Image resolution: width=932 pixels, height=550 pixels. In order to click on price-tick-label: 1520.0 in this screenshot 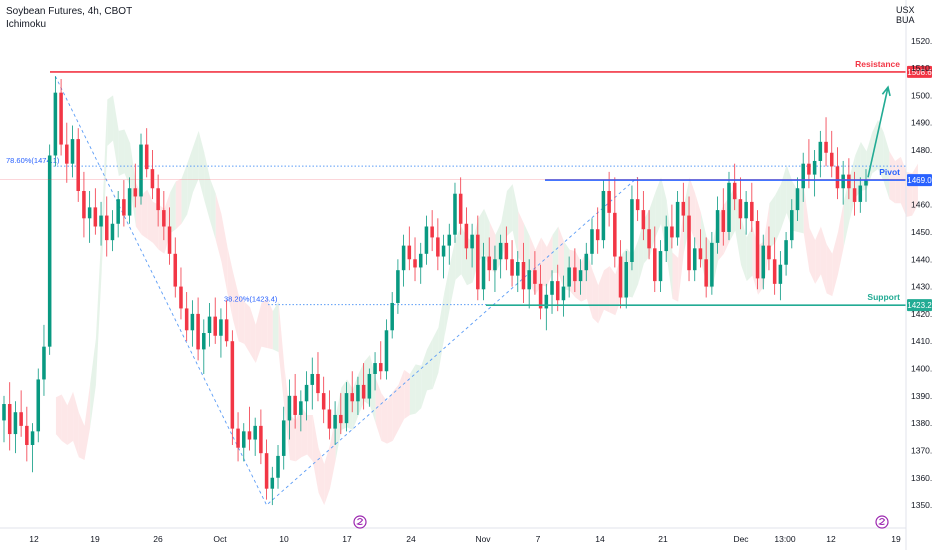, I will do `click(921, 41)`.